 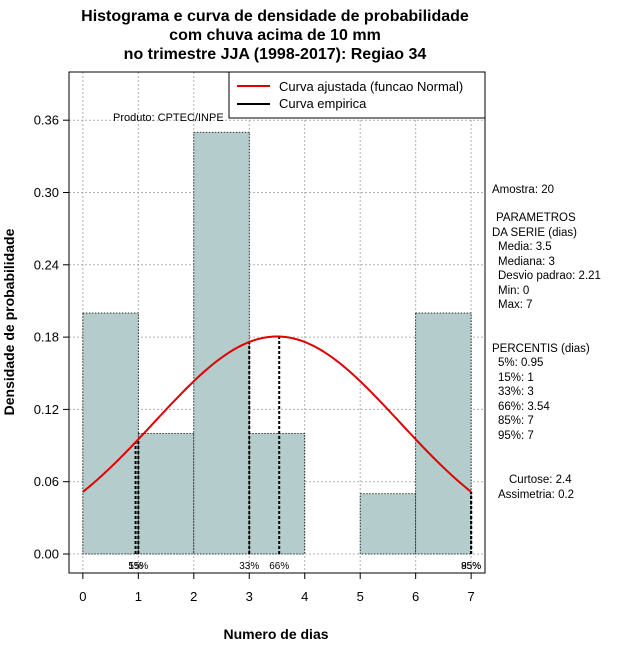 I want to click on y-axis-title: Densidade de probabilidade, so click(x=9, y=321).